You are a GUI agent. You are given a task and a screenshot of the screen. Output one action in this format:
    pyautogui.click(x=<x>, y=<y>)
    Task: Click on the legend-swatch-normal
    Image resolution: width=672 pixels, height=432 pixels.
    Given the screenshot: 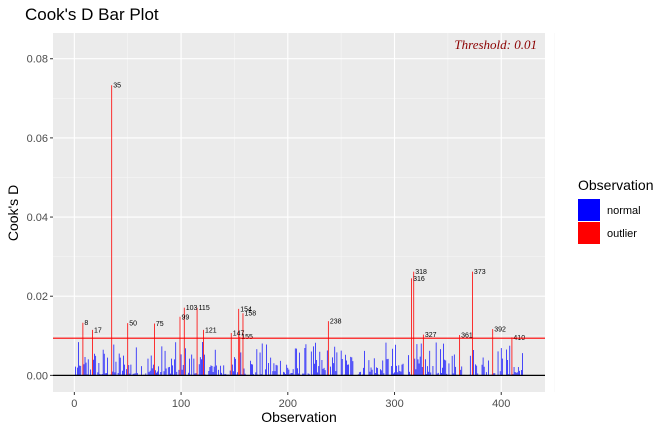 What is the action you would take?
    pyautogui.click(x=589, y=210)
    